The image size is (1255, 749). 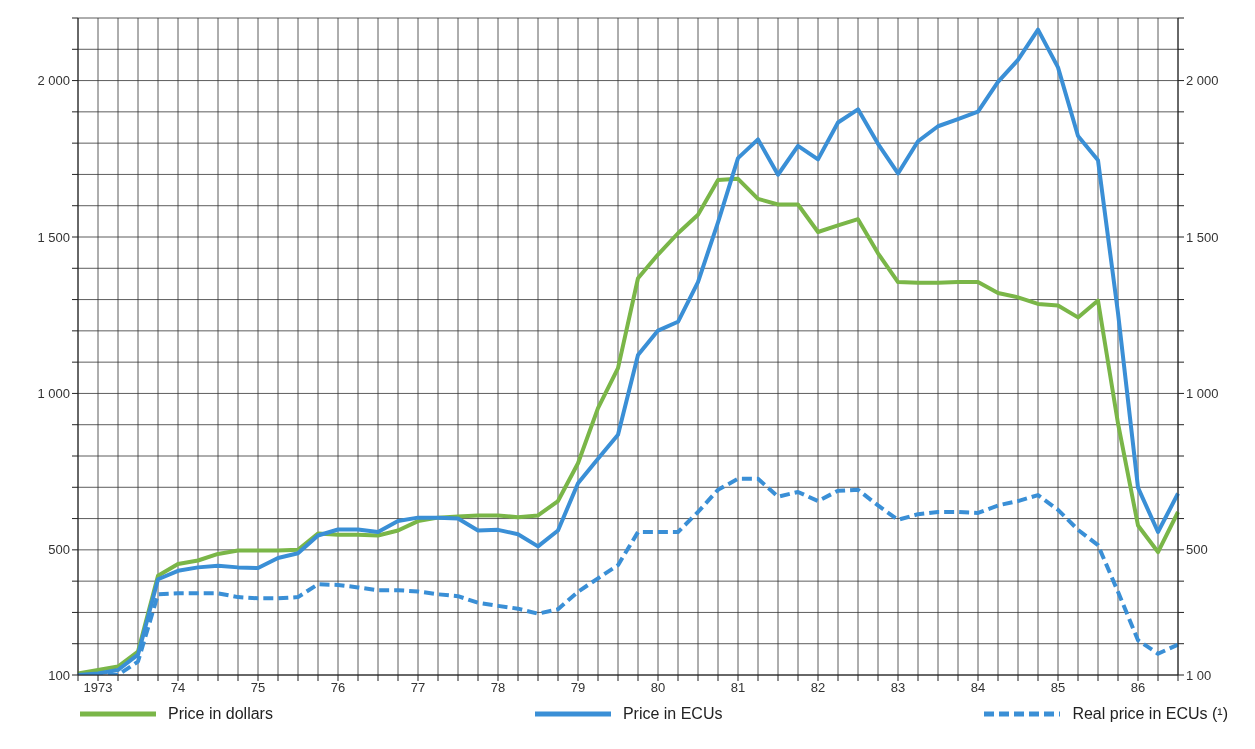 What do you see at coordinates (1202, 81) in the screenshot?
I see `y2-tick-label: 2 000` at bounding box center [1202, 81].